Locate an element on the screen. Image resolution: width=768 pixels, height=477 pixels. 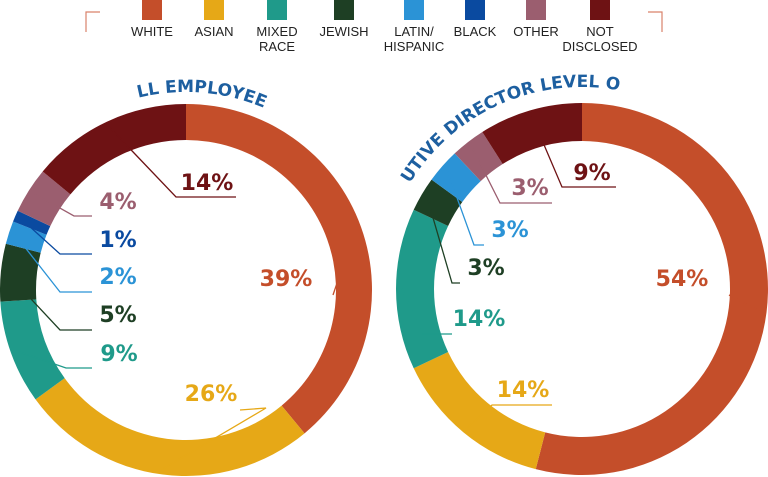
legend-item: LATIN/HISPANIC is located at coordinates (414, 27).